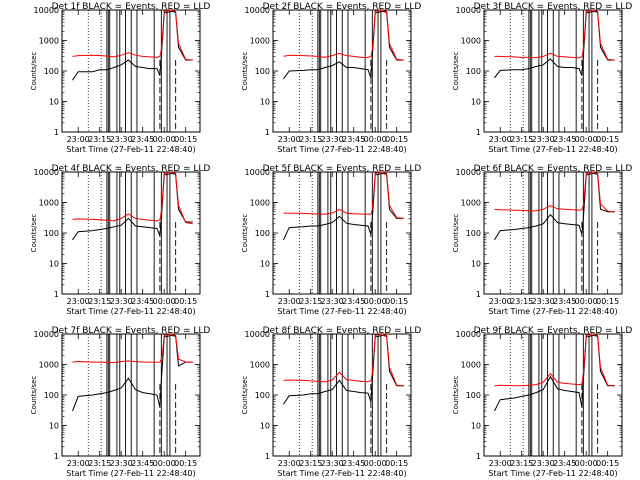  What do you see at coordinates (553, 7) in the screenshot?
I see `panel-title: Det 3f BLACK = Events, RED = LLD` at bounding box center [553, 7].